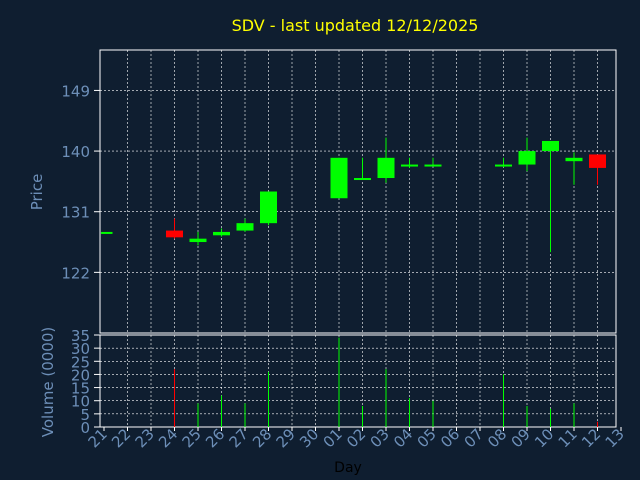 The width and height of the screenshot is (640, 480). Describe the element at coordinates (75, 213) in the screenshot. I see `price-tick-label: 131` at that location.